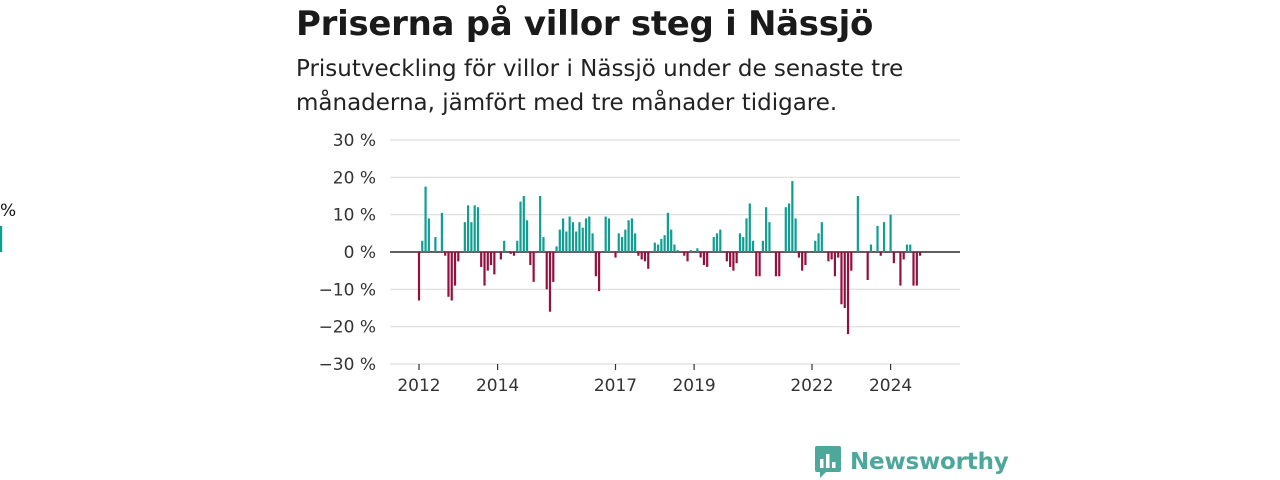 The height and width of the screenshot is (480, 1280). Describe the element at coordinates (693, 386) in the screenshot. I see `x-tick-label: 2019` at that location.